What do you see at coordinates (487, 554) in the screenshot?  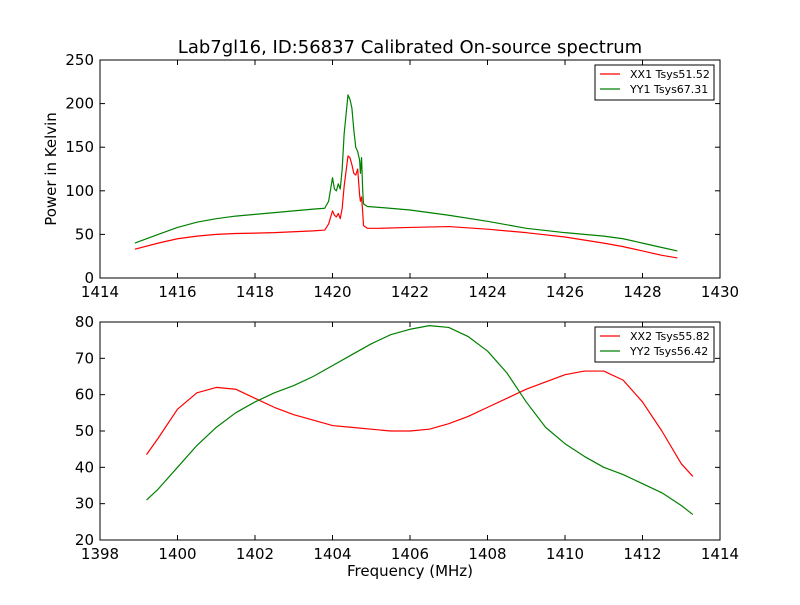 I see `x-tick-label: 1408` at bounding box center [487, 554].